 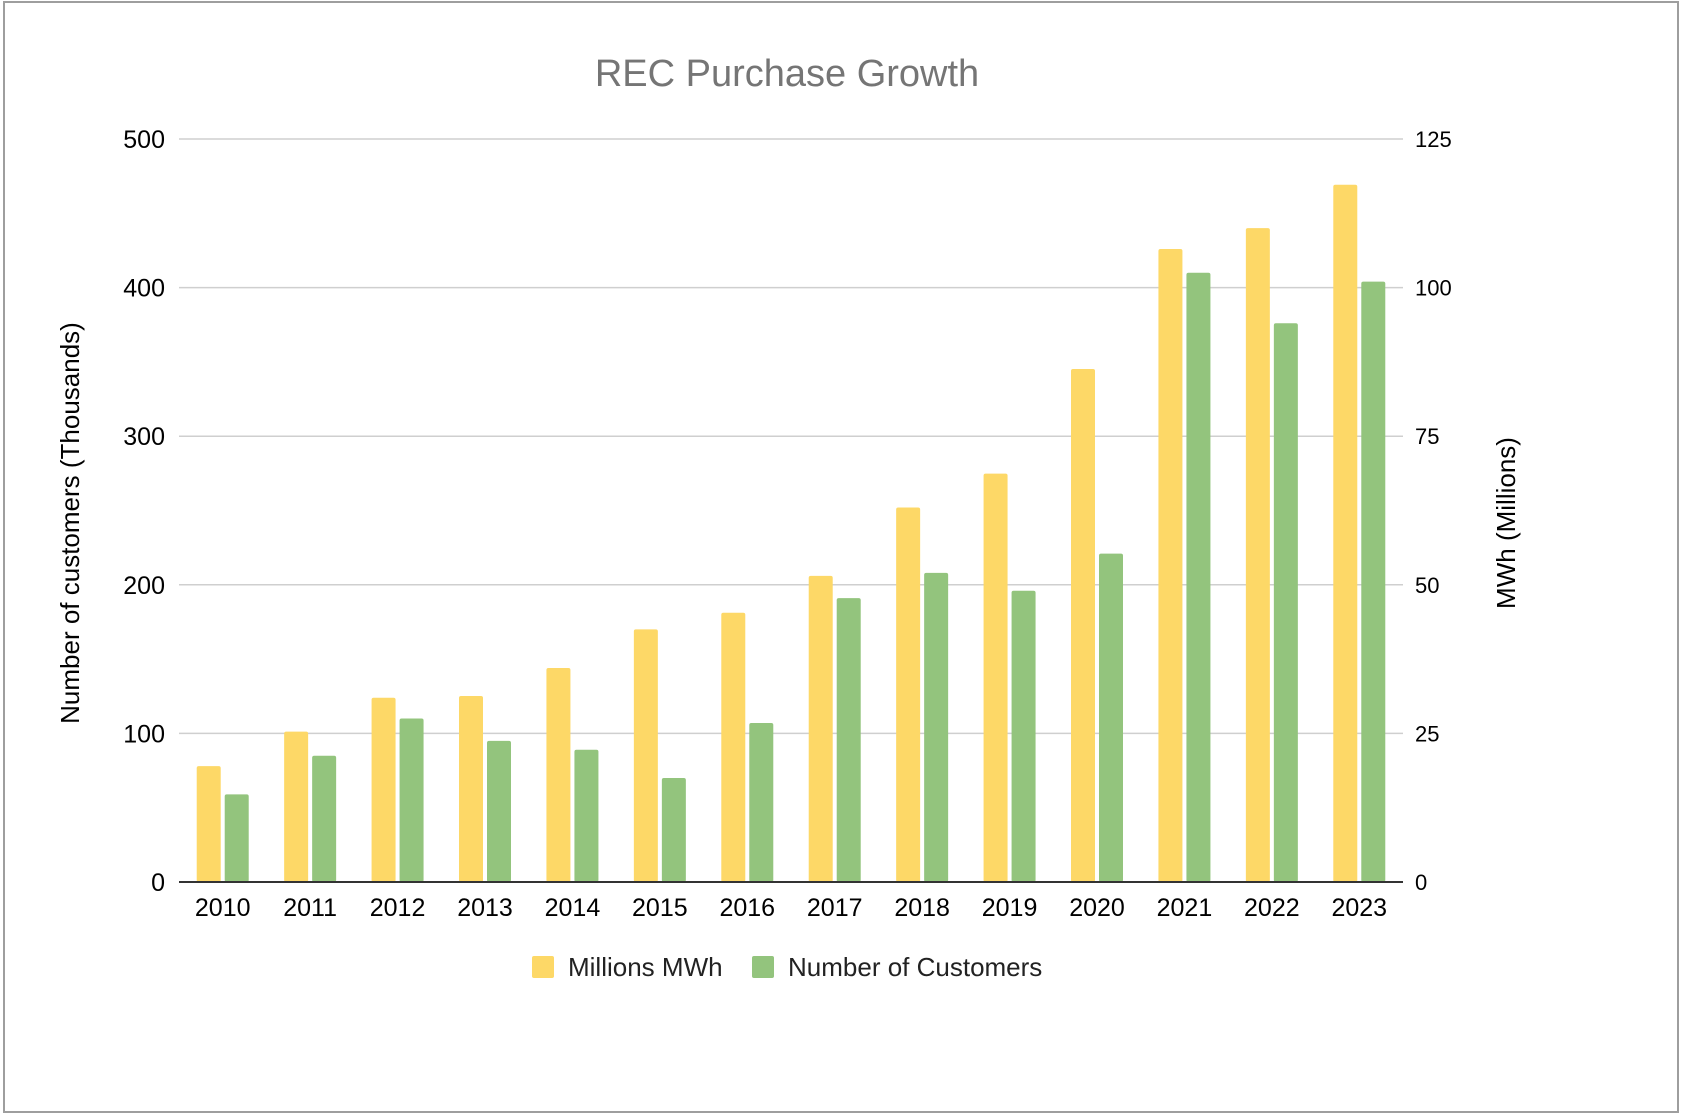 I want to click on y2-tick-label: 100, so click(x=1433, y=288).